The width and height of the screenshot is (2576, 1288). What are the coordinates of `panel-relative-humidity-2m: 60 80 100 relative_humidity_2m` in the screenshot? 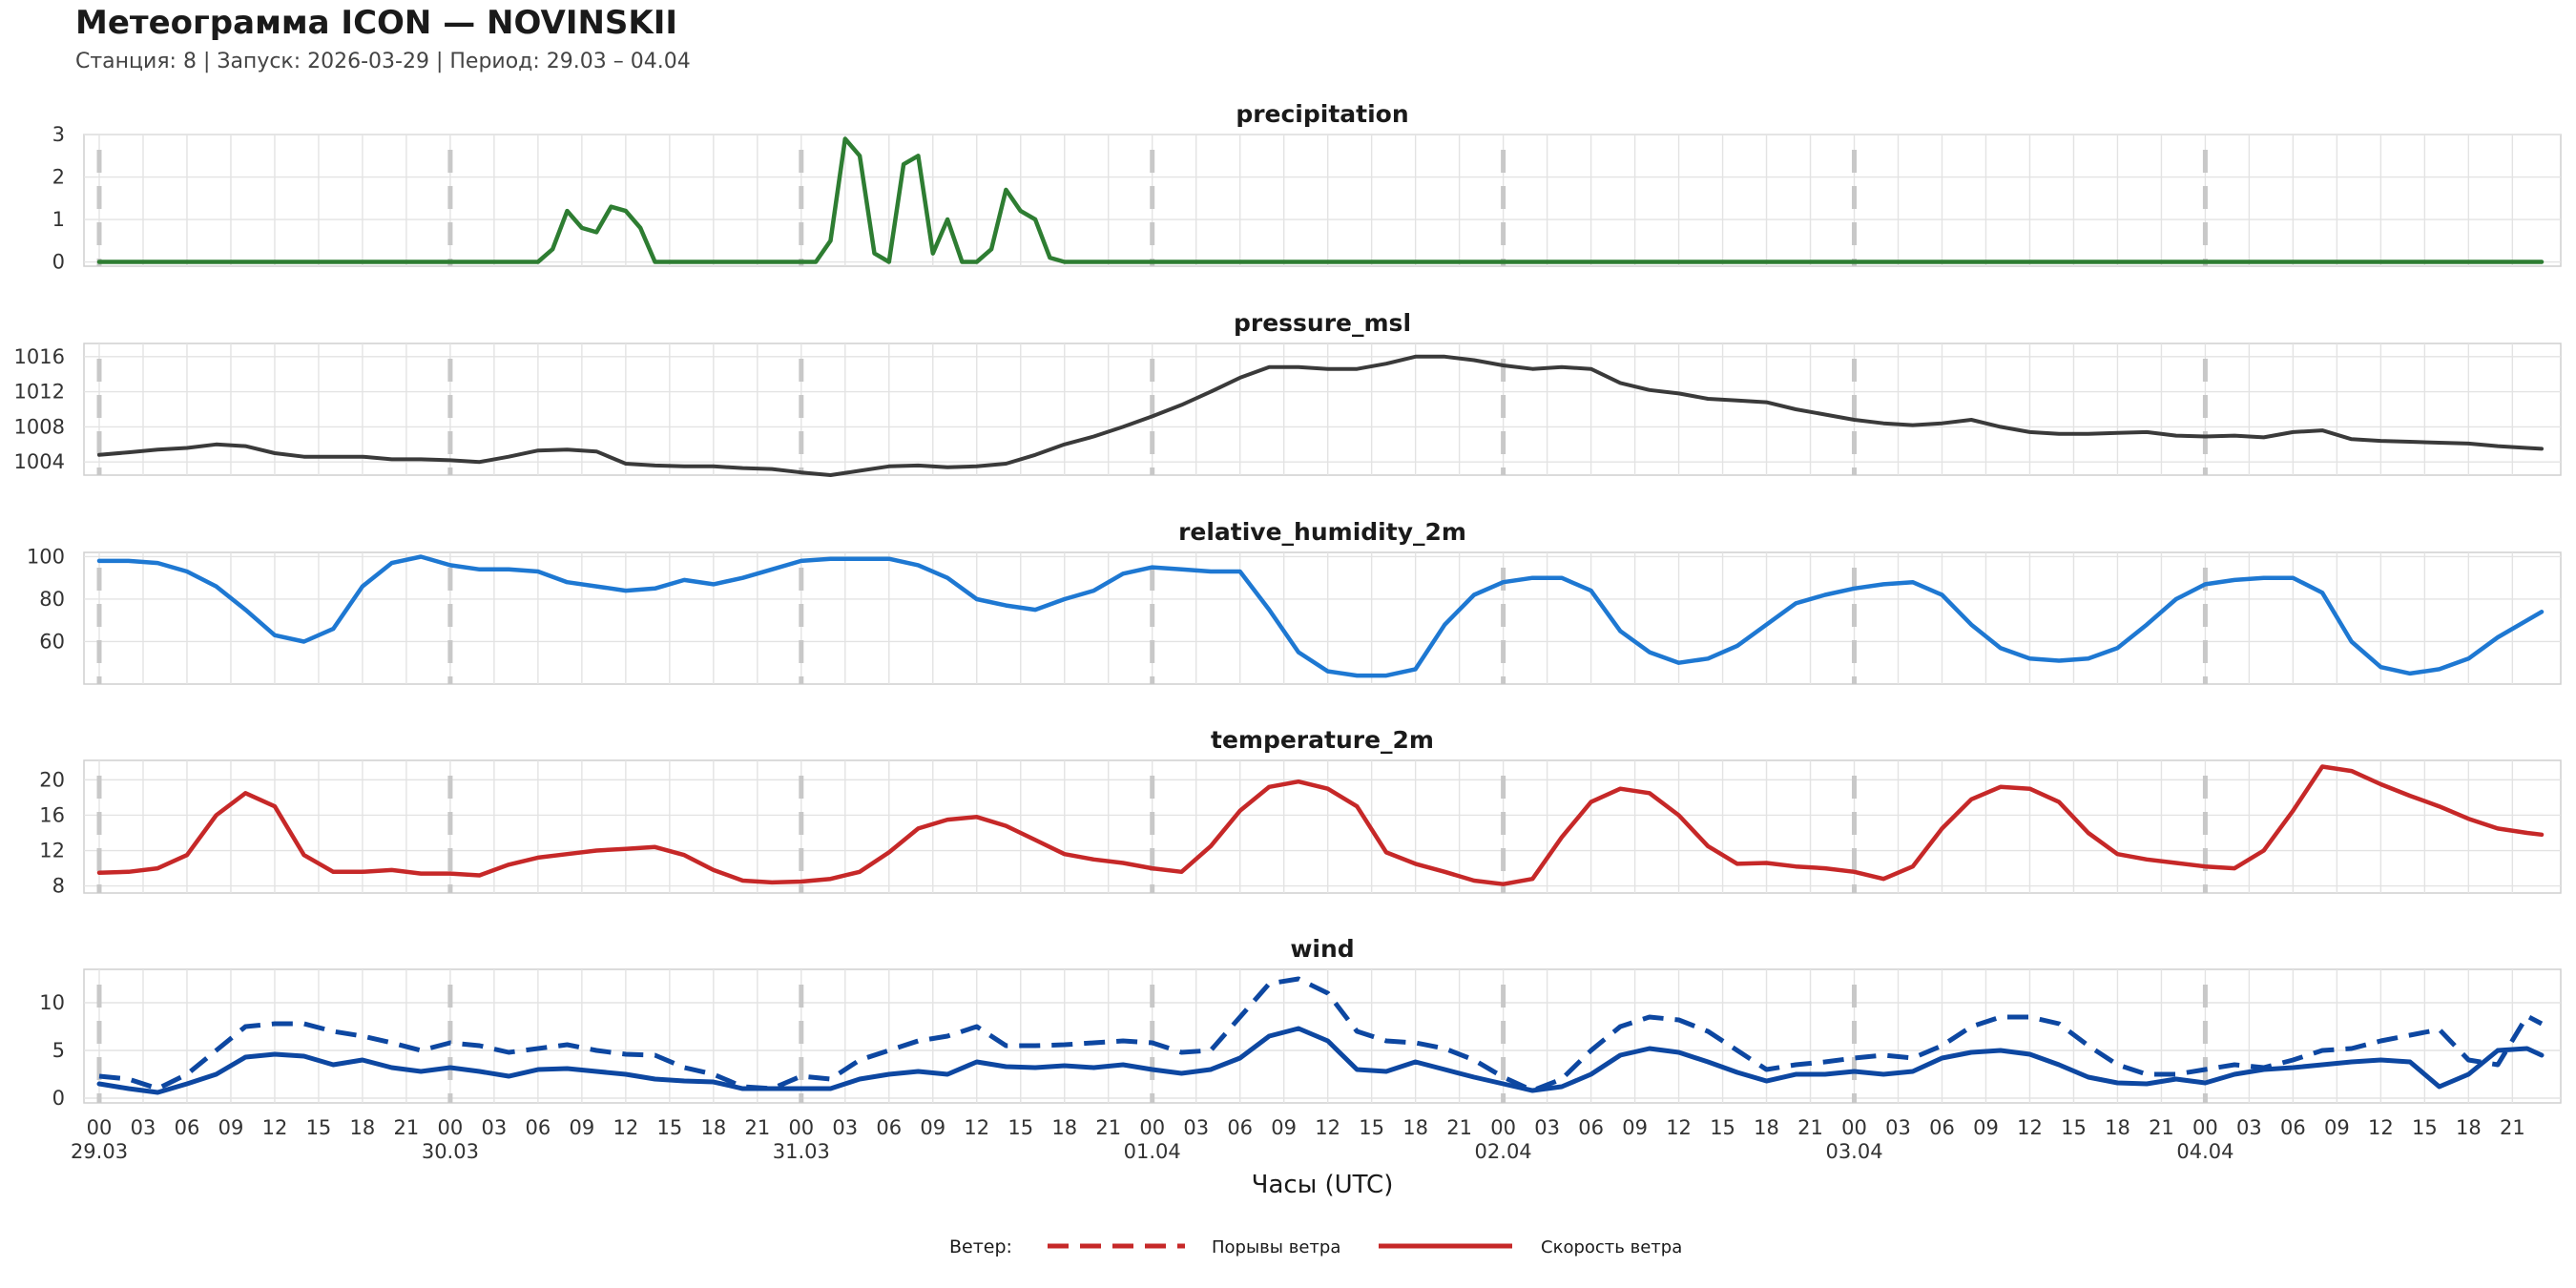 It's located at (1294, 601).